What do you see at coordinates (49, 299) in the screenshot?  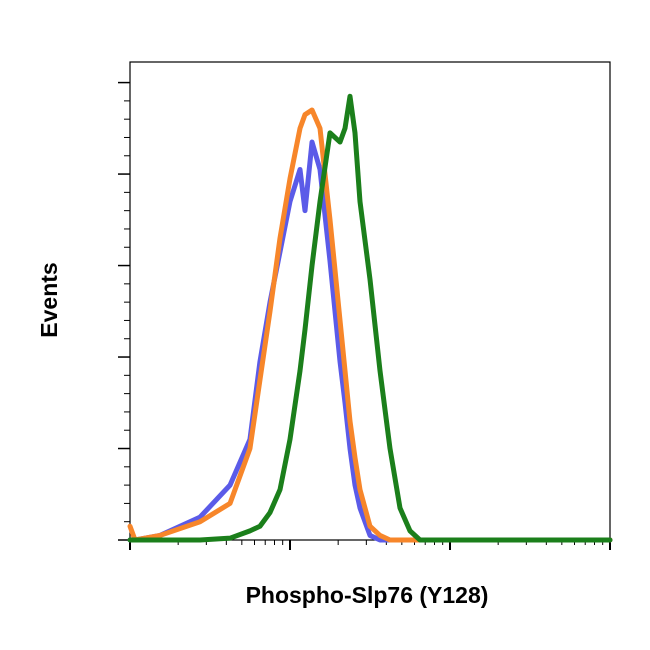 I see `y-axis-title: Events` at bounding box center [49, 299].